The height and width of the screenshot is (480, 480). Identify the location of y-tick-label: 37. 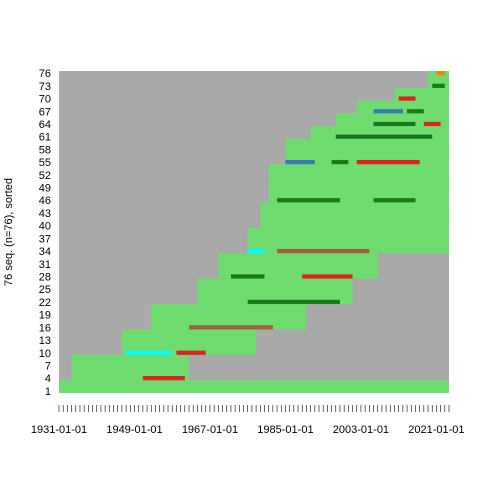
(45, 239).